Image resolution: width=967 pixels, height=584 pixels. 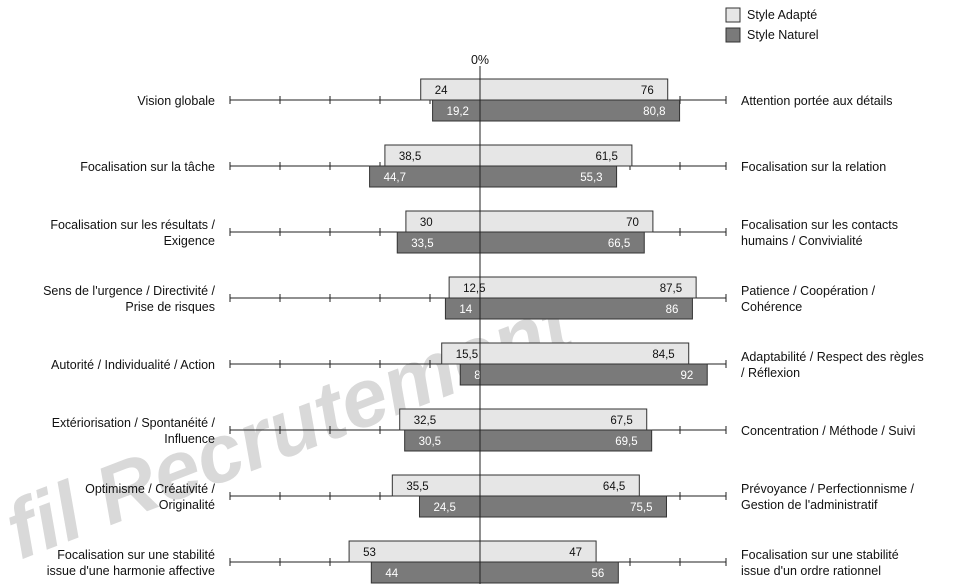 What do you see at coordinates (391, 574) in the screenshot?
I see `value-label-naturel-left: 44` at bounding box center [391, 574].